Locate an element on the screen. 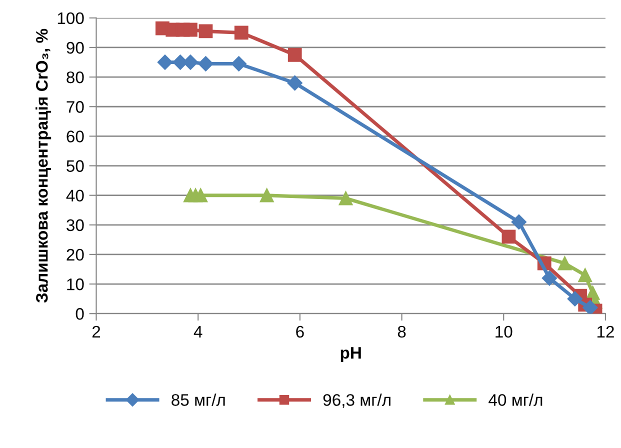 The height and width of the screenshot is (448, 621). x-axis-title: pH is located at coordinates (350, 354).